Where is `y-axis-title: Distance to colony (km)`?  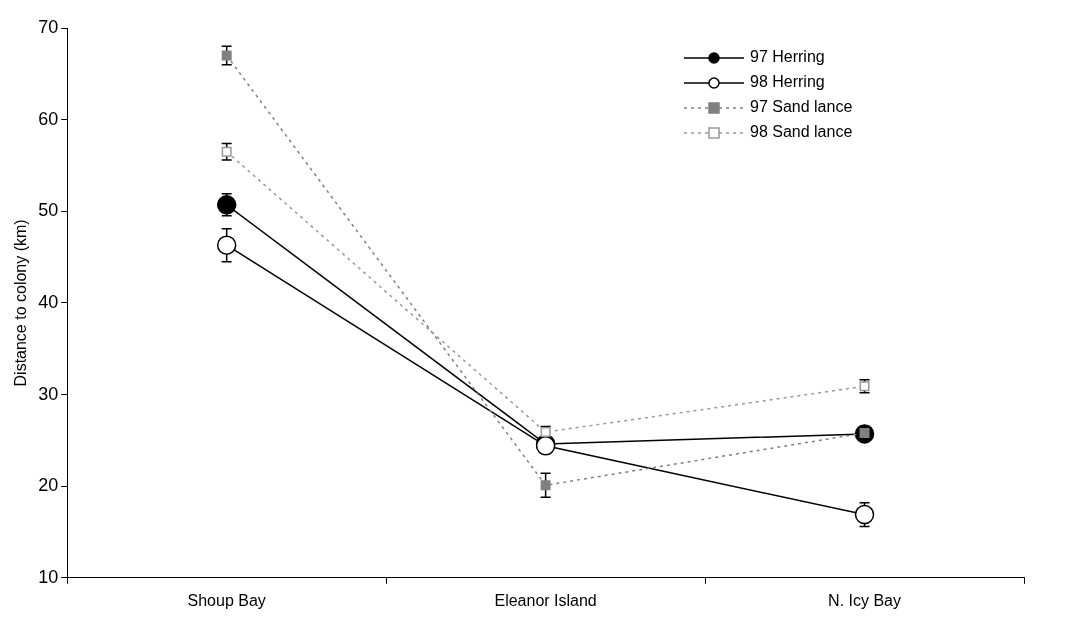
y-axis-title: Distance to colony (km) is located at coordinates (21, 303).